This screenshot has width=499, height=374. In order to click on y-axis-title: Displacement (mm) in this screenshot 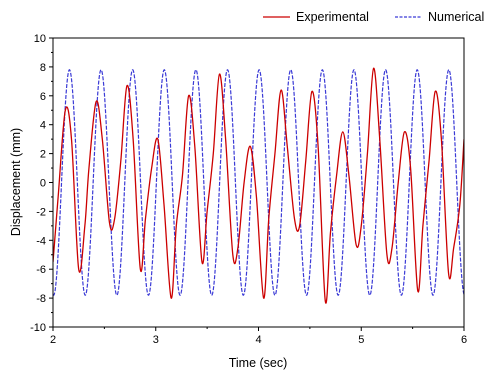, I will do `click(16, 182)`.